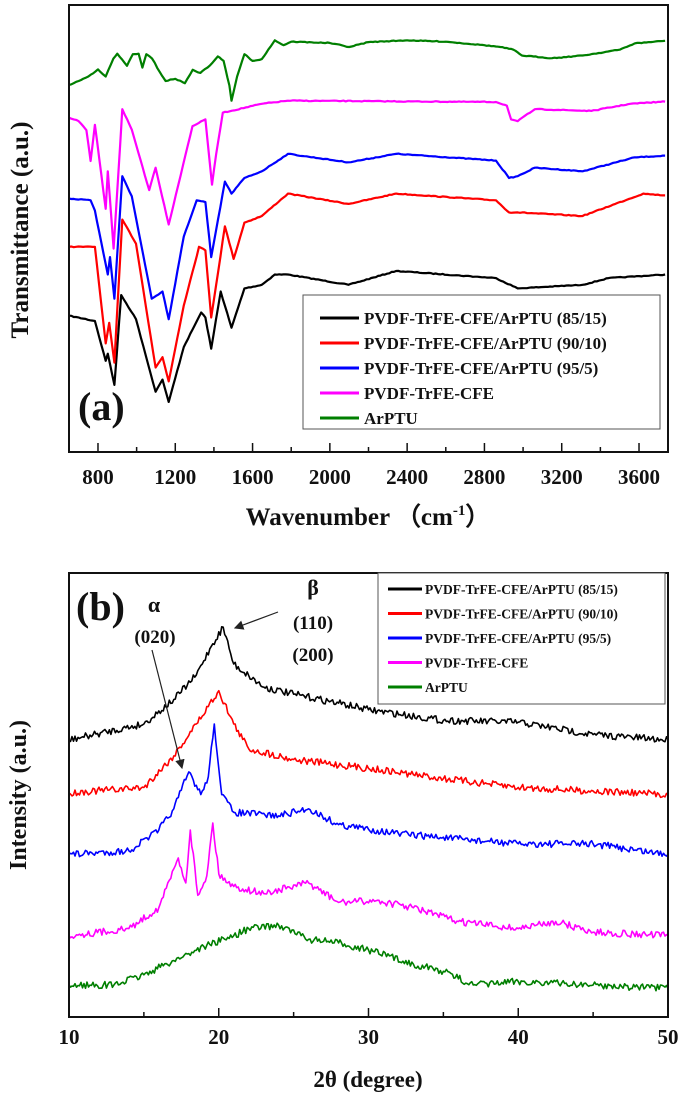 This screenshot has width=685, height=1098. Describe the element at coordinates (330, 477) in the screenshot. I see `x-tick-label: 2000` at that location.